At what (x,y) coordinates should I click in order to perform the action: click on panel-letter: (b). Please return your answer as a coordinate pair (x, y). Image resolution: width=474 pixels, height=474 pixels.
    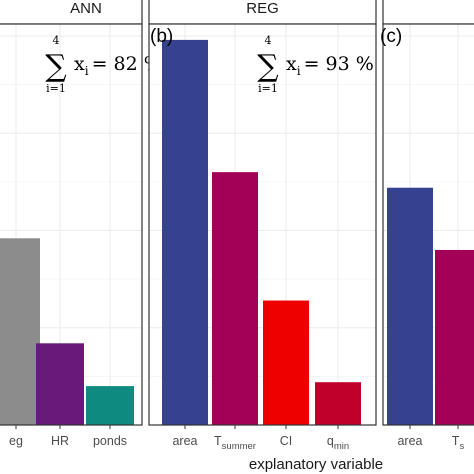
    Looking at the image, I should click on (161, 36).